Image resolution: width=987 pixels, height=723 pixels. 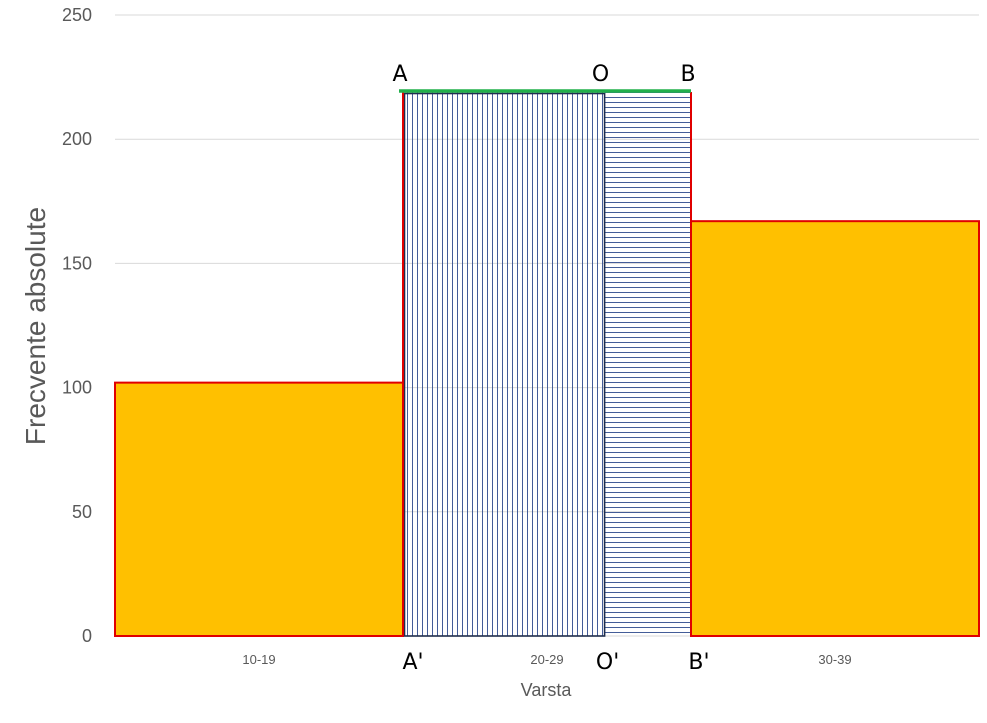 What do you see at coordinates (600, 74) in the screenshot?
I see `point-label-top: O` at bounding box center [600, 74].